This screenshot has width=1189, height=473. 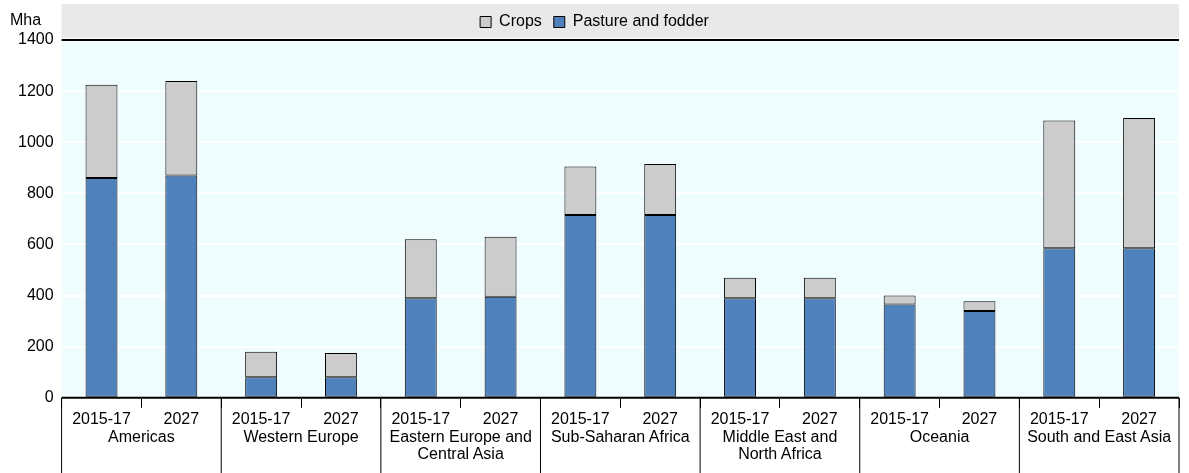 I want to click on text: Middle East and North Africa, so click(x=780, y=445).